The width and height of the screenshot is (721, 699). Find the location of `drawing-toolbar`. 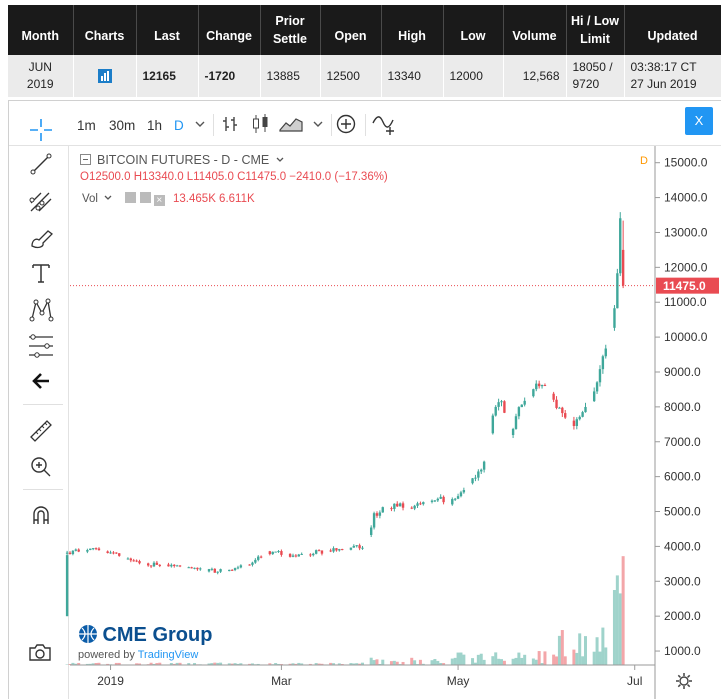

drawing-toolbar is located at coordinates (39, 409).